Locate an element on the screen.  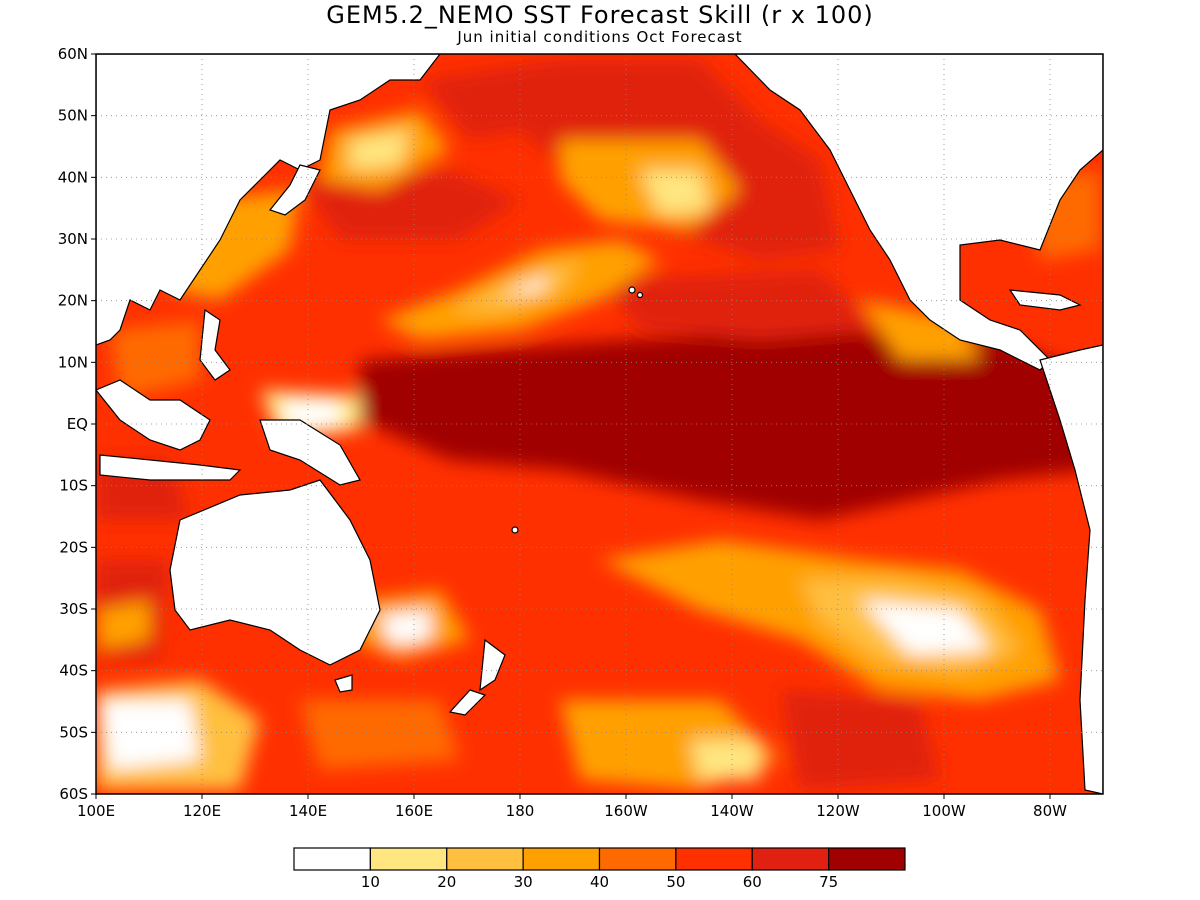
latitude-axis: 60N 50N 40N 30N 20N 10N EQ 10S 20S 30S 40S 50S 60S is located at coordinates (77, 424).